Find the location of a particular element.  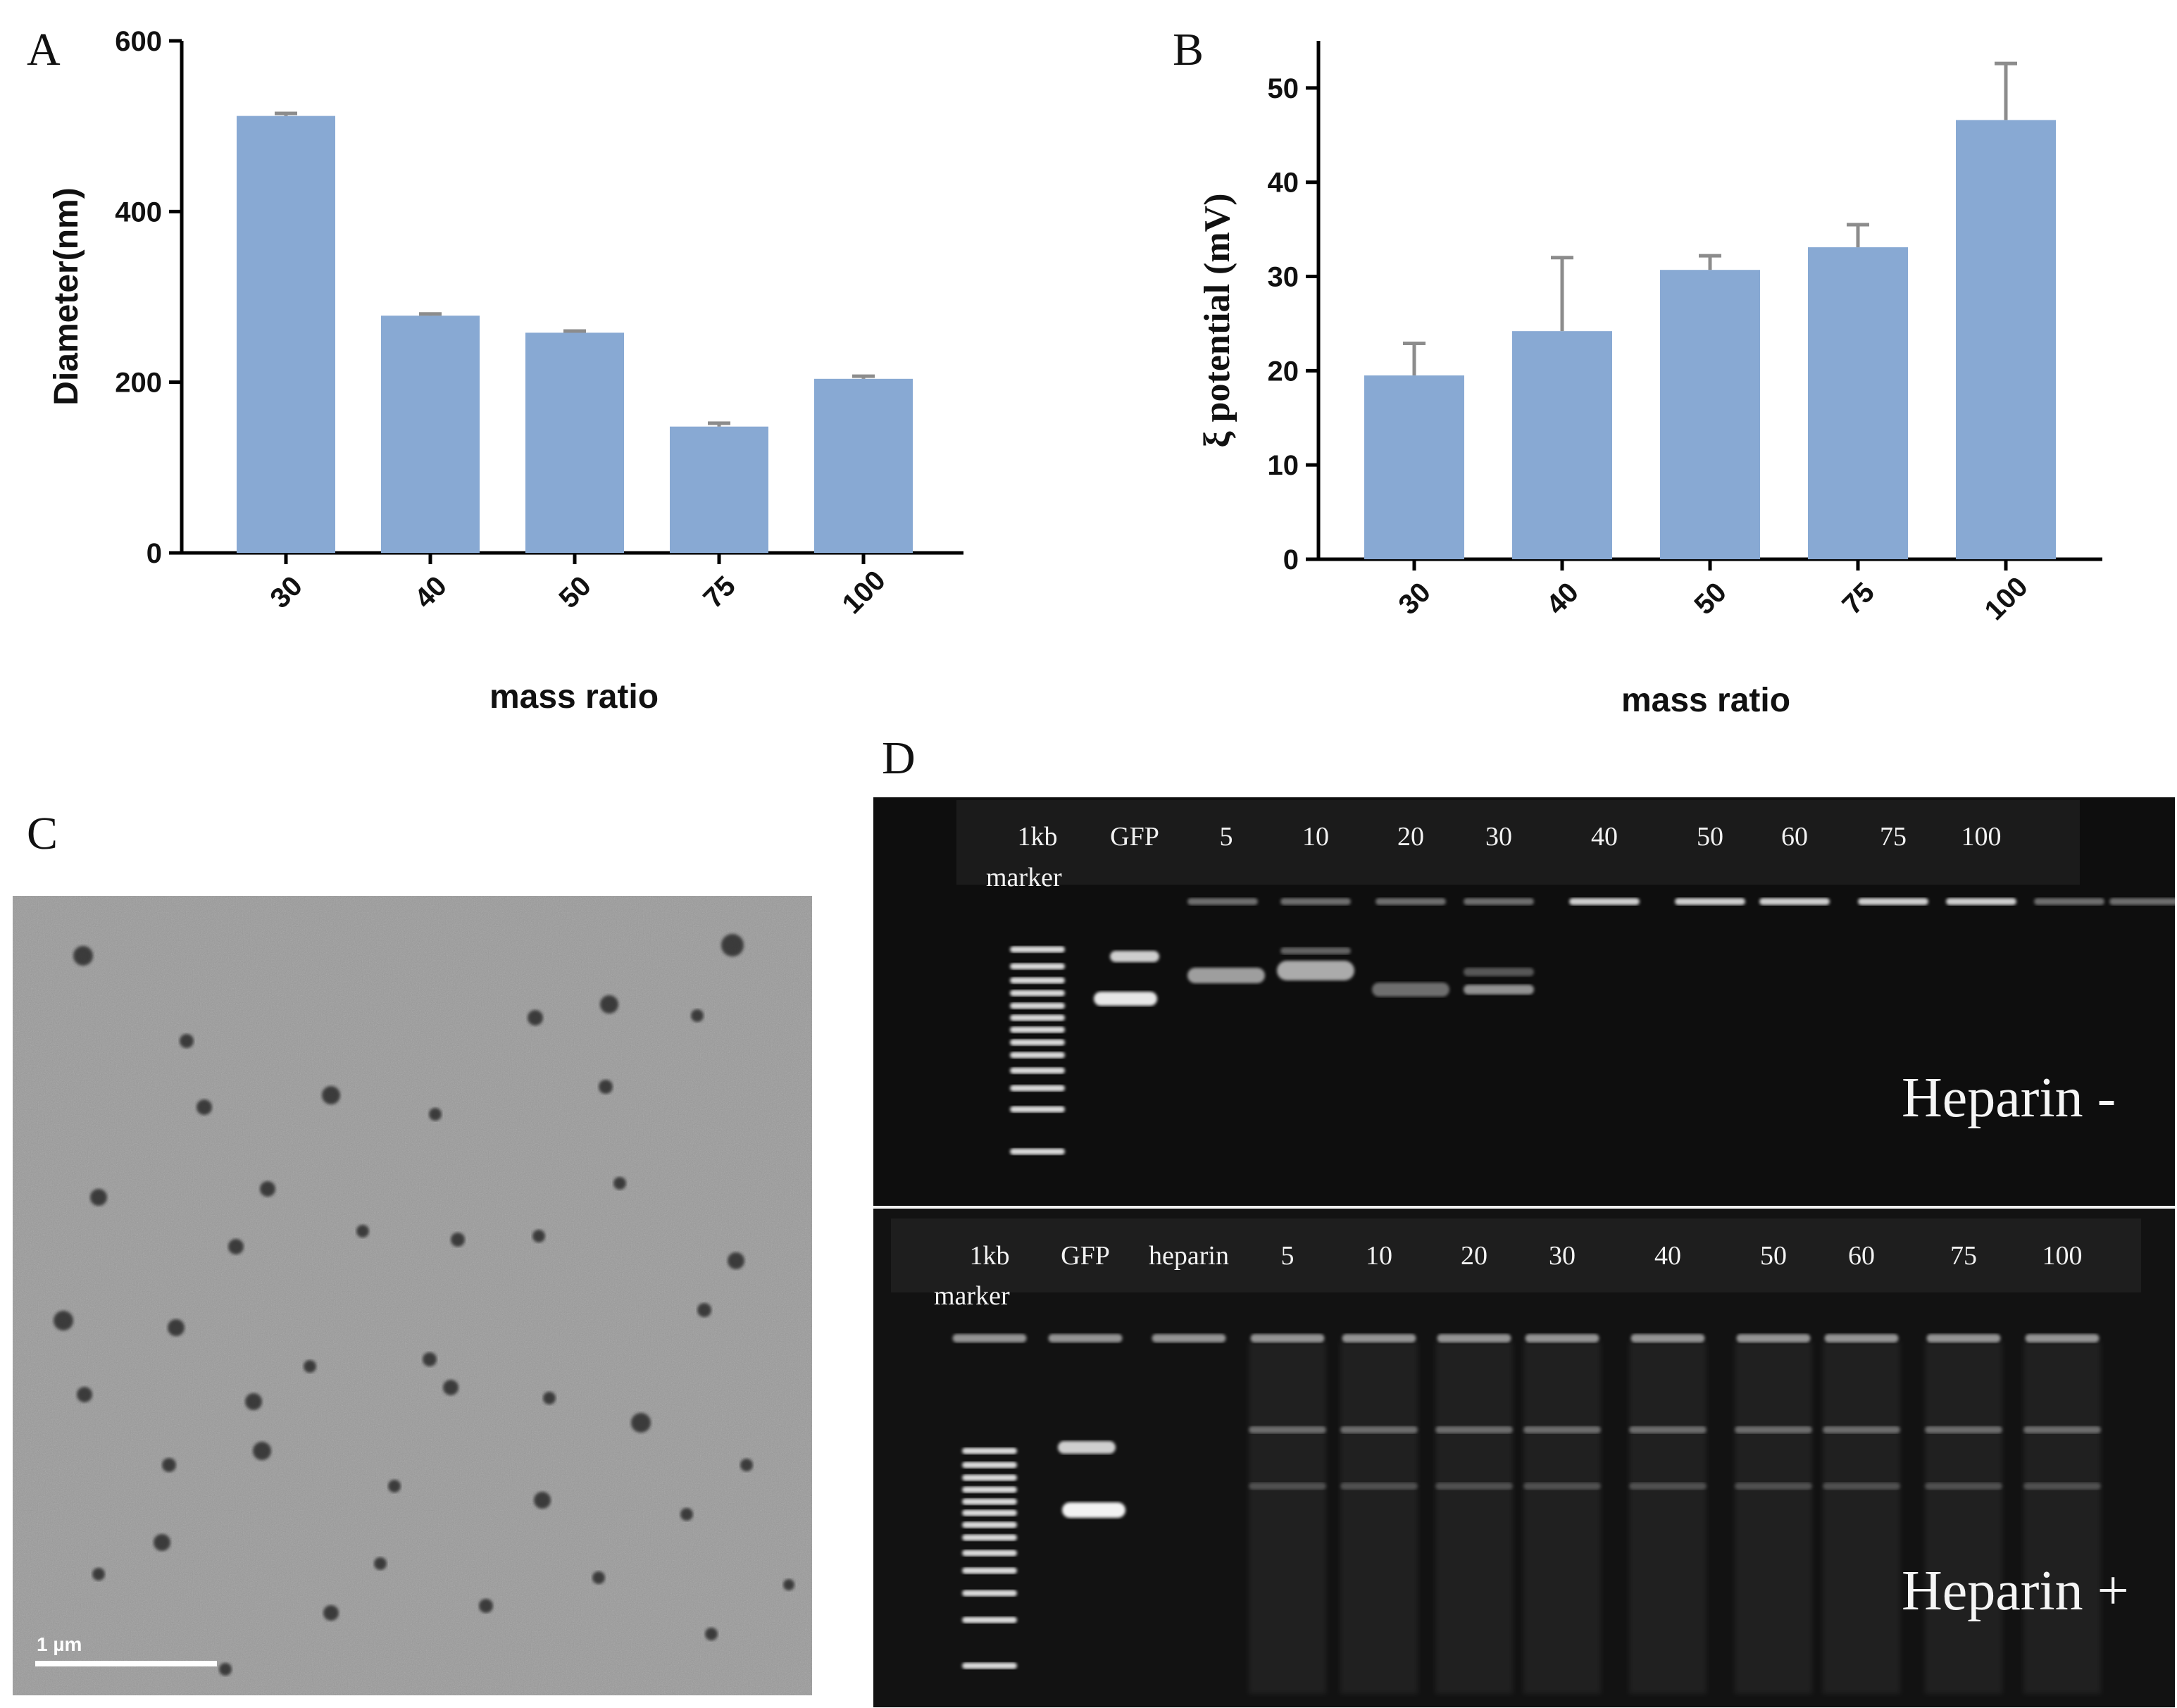

y-tick-label: 30 is located at coordinates (1283, 277).